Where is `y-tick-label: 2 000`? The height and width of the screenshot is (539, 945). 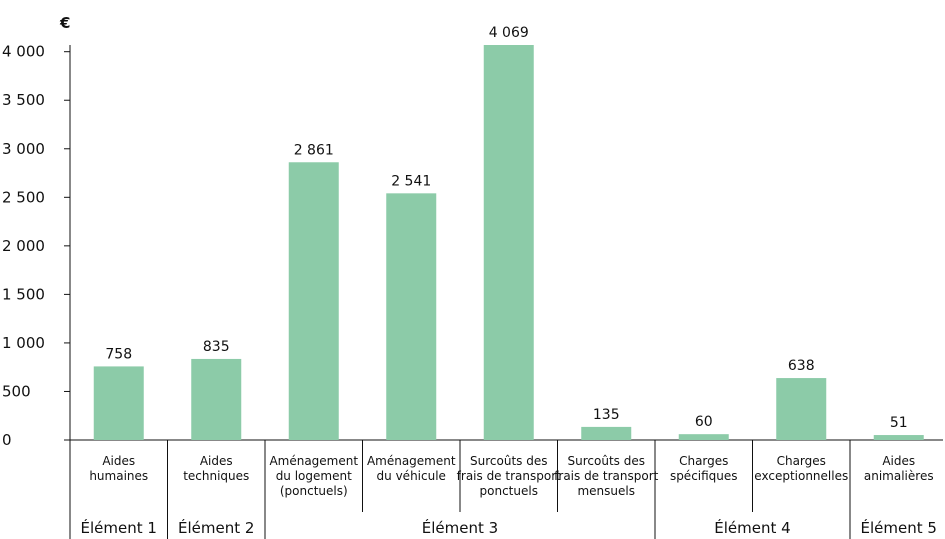 y-tick-label: 2 000 is located at coordinates (23, 246).